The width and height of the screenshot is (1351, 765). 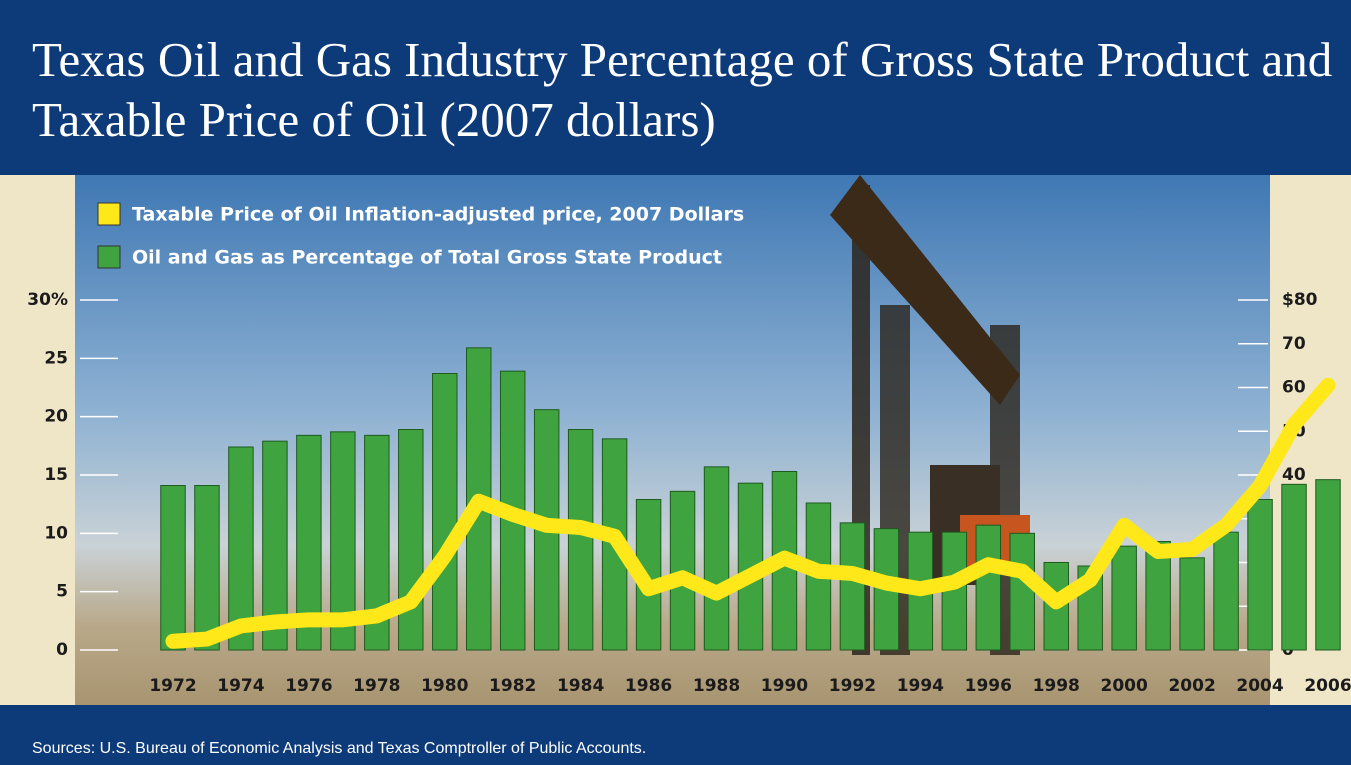 I want to click on x-tick-label: 2002, so click(x=1191, y=686).